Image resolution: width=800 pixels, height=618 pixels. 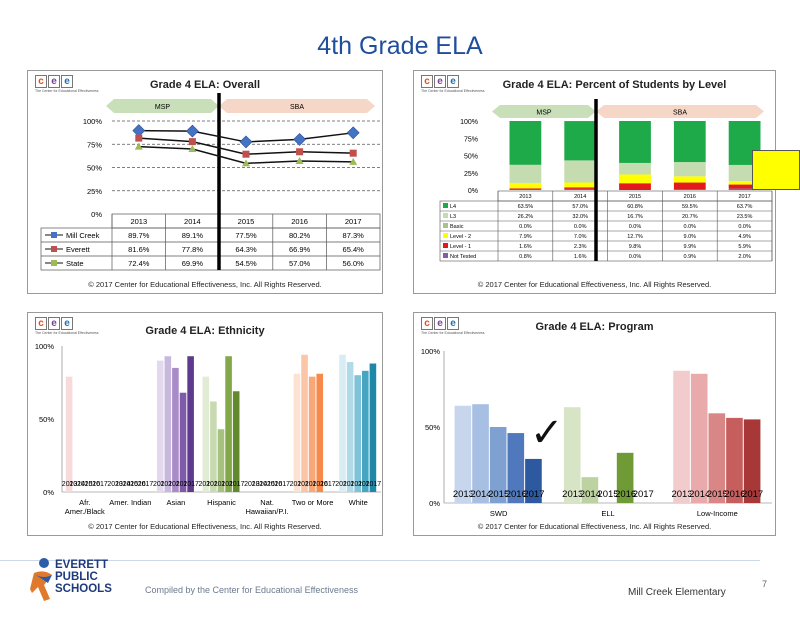 I want to click on x-category-label: Low-Income, so click(x=717, y=513).